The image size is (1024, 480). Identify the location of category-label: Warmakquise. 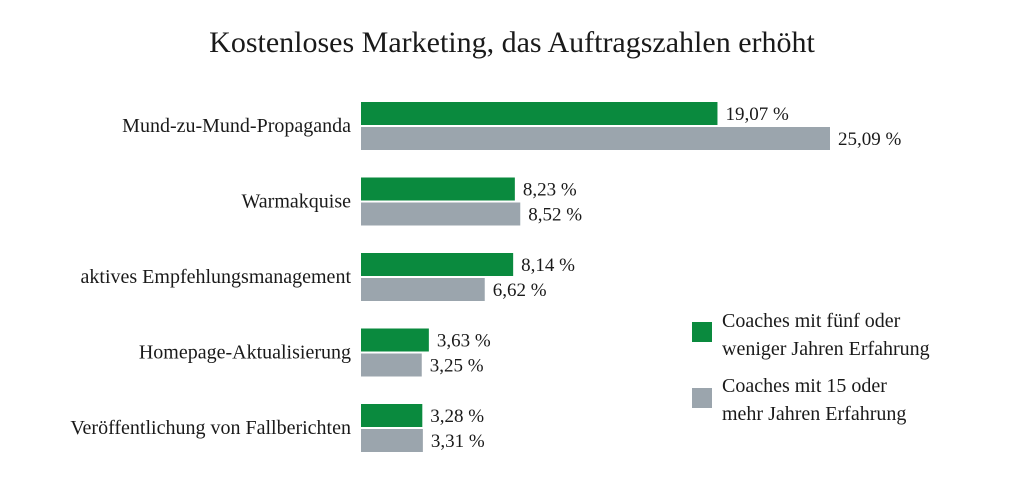
(297, 202).